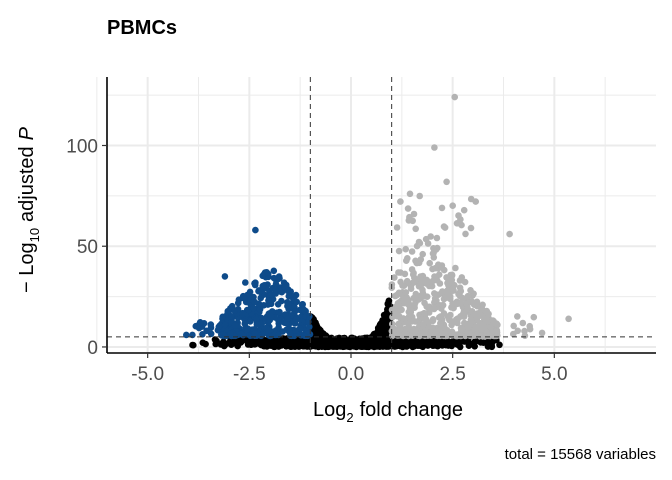 The image size is (672, 480). I want to click on x-tick-label: -5.0, so click(147, 374).